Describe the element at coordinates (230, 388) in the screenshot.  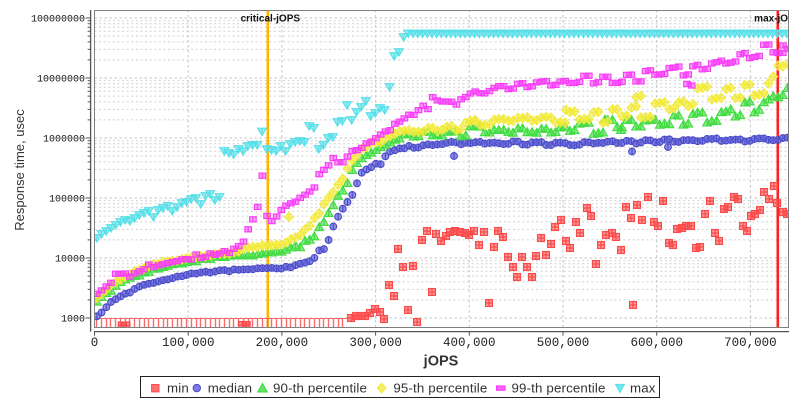
I see `svg-text: median` at that location.